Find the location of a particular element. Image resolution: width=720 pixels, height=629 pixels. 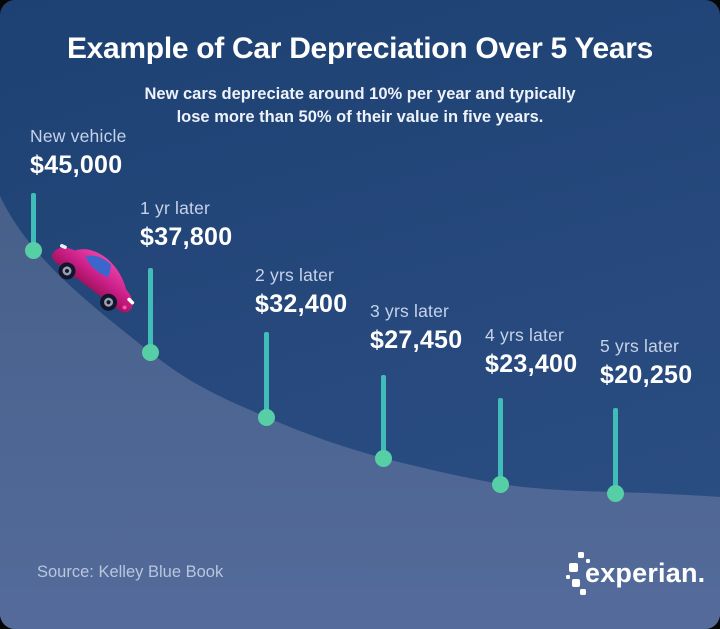

data-point-3: 3 yrs later $27,450 is located at coordinates (416, 328).